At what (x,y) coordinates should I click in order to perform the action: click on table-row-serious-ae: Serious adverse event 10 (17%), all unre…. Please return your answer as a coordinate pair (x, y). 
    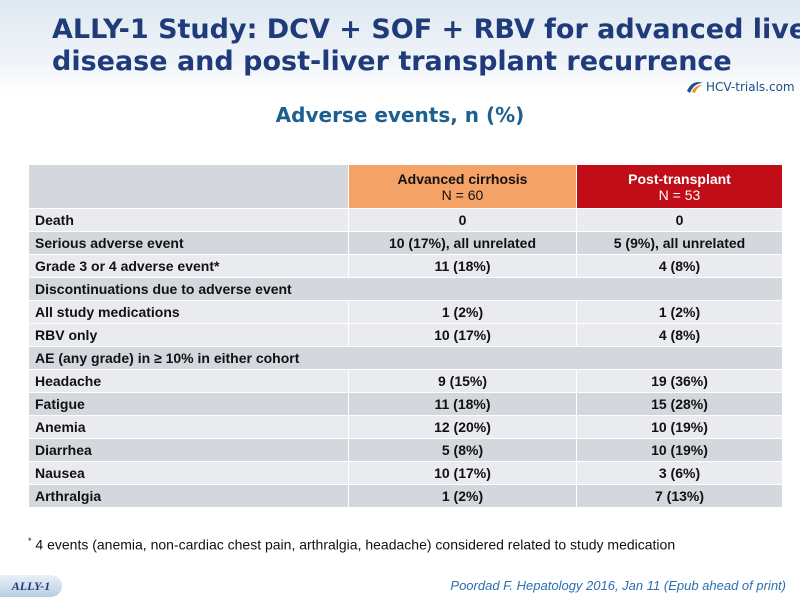
    Looking at the image, I should click on (405, 243).